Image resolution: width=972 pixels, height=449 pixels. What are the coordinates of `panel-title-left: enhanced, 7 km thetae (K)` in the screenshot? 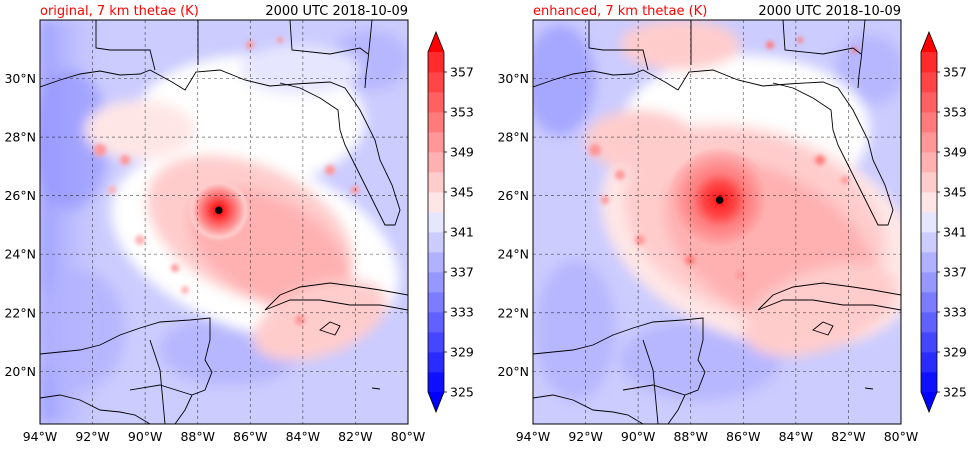 It's located at (620, 11).